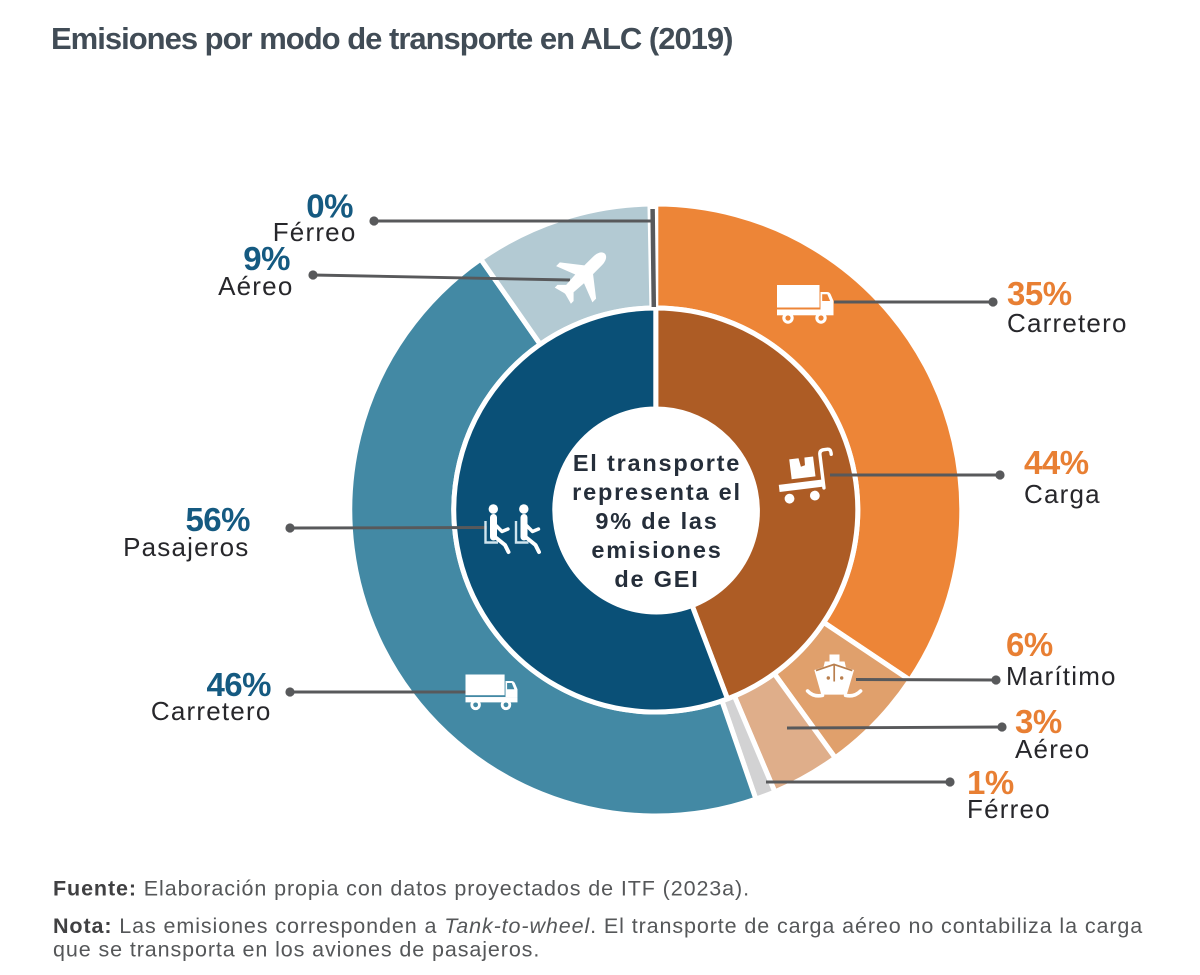 Image resolution: width=1200 pixels, height=975 pixels. I want to click on svg-text: 56%, so click(217, 519).